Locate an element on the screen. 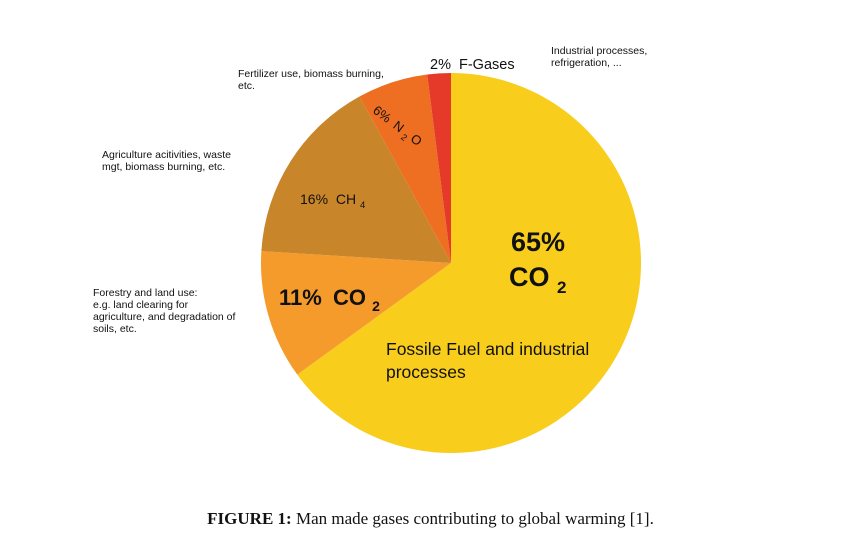  slice-label-ch4-pct: 16% is located at coordinates (314, 199).